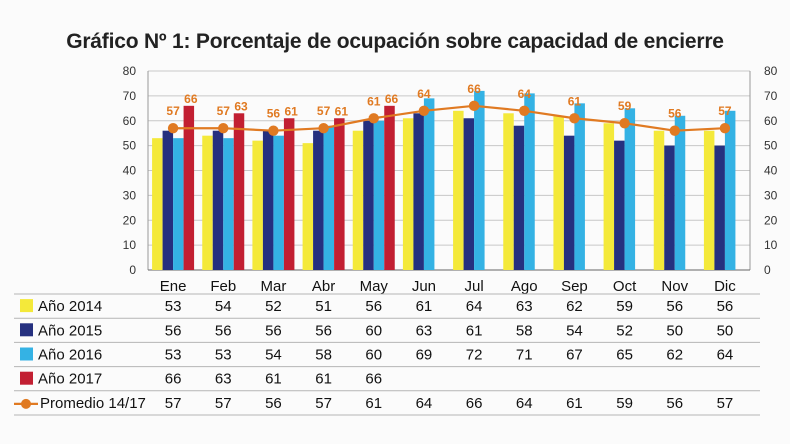 This screenshot has width=790, height=444. Describe the element at coordinates (424, 330) in the screenshot. I see `table-cell: 63` at that location.